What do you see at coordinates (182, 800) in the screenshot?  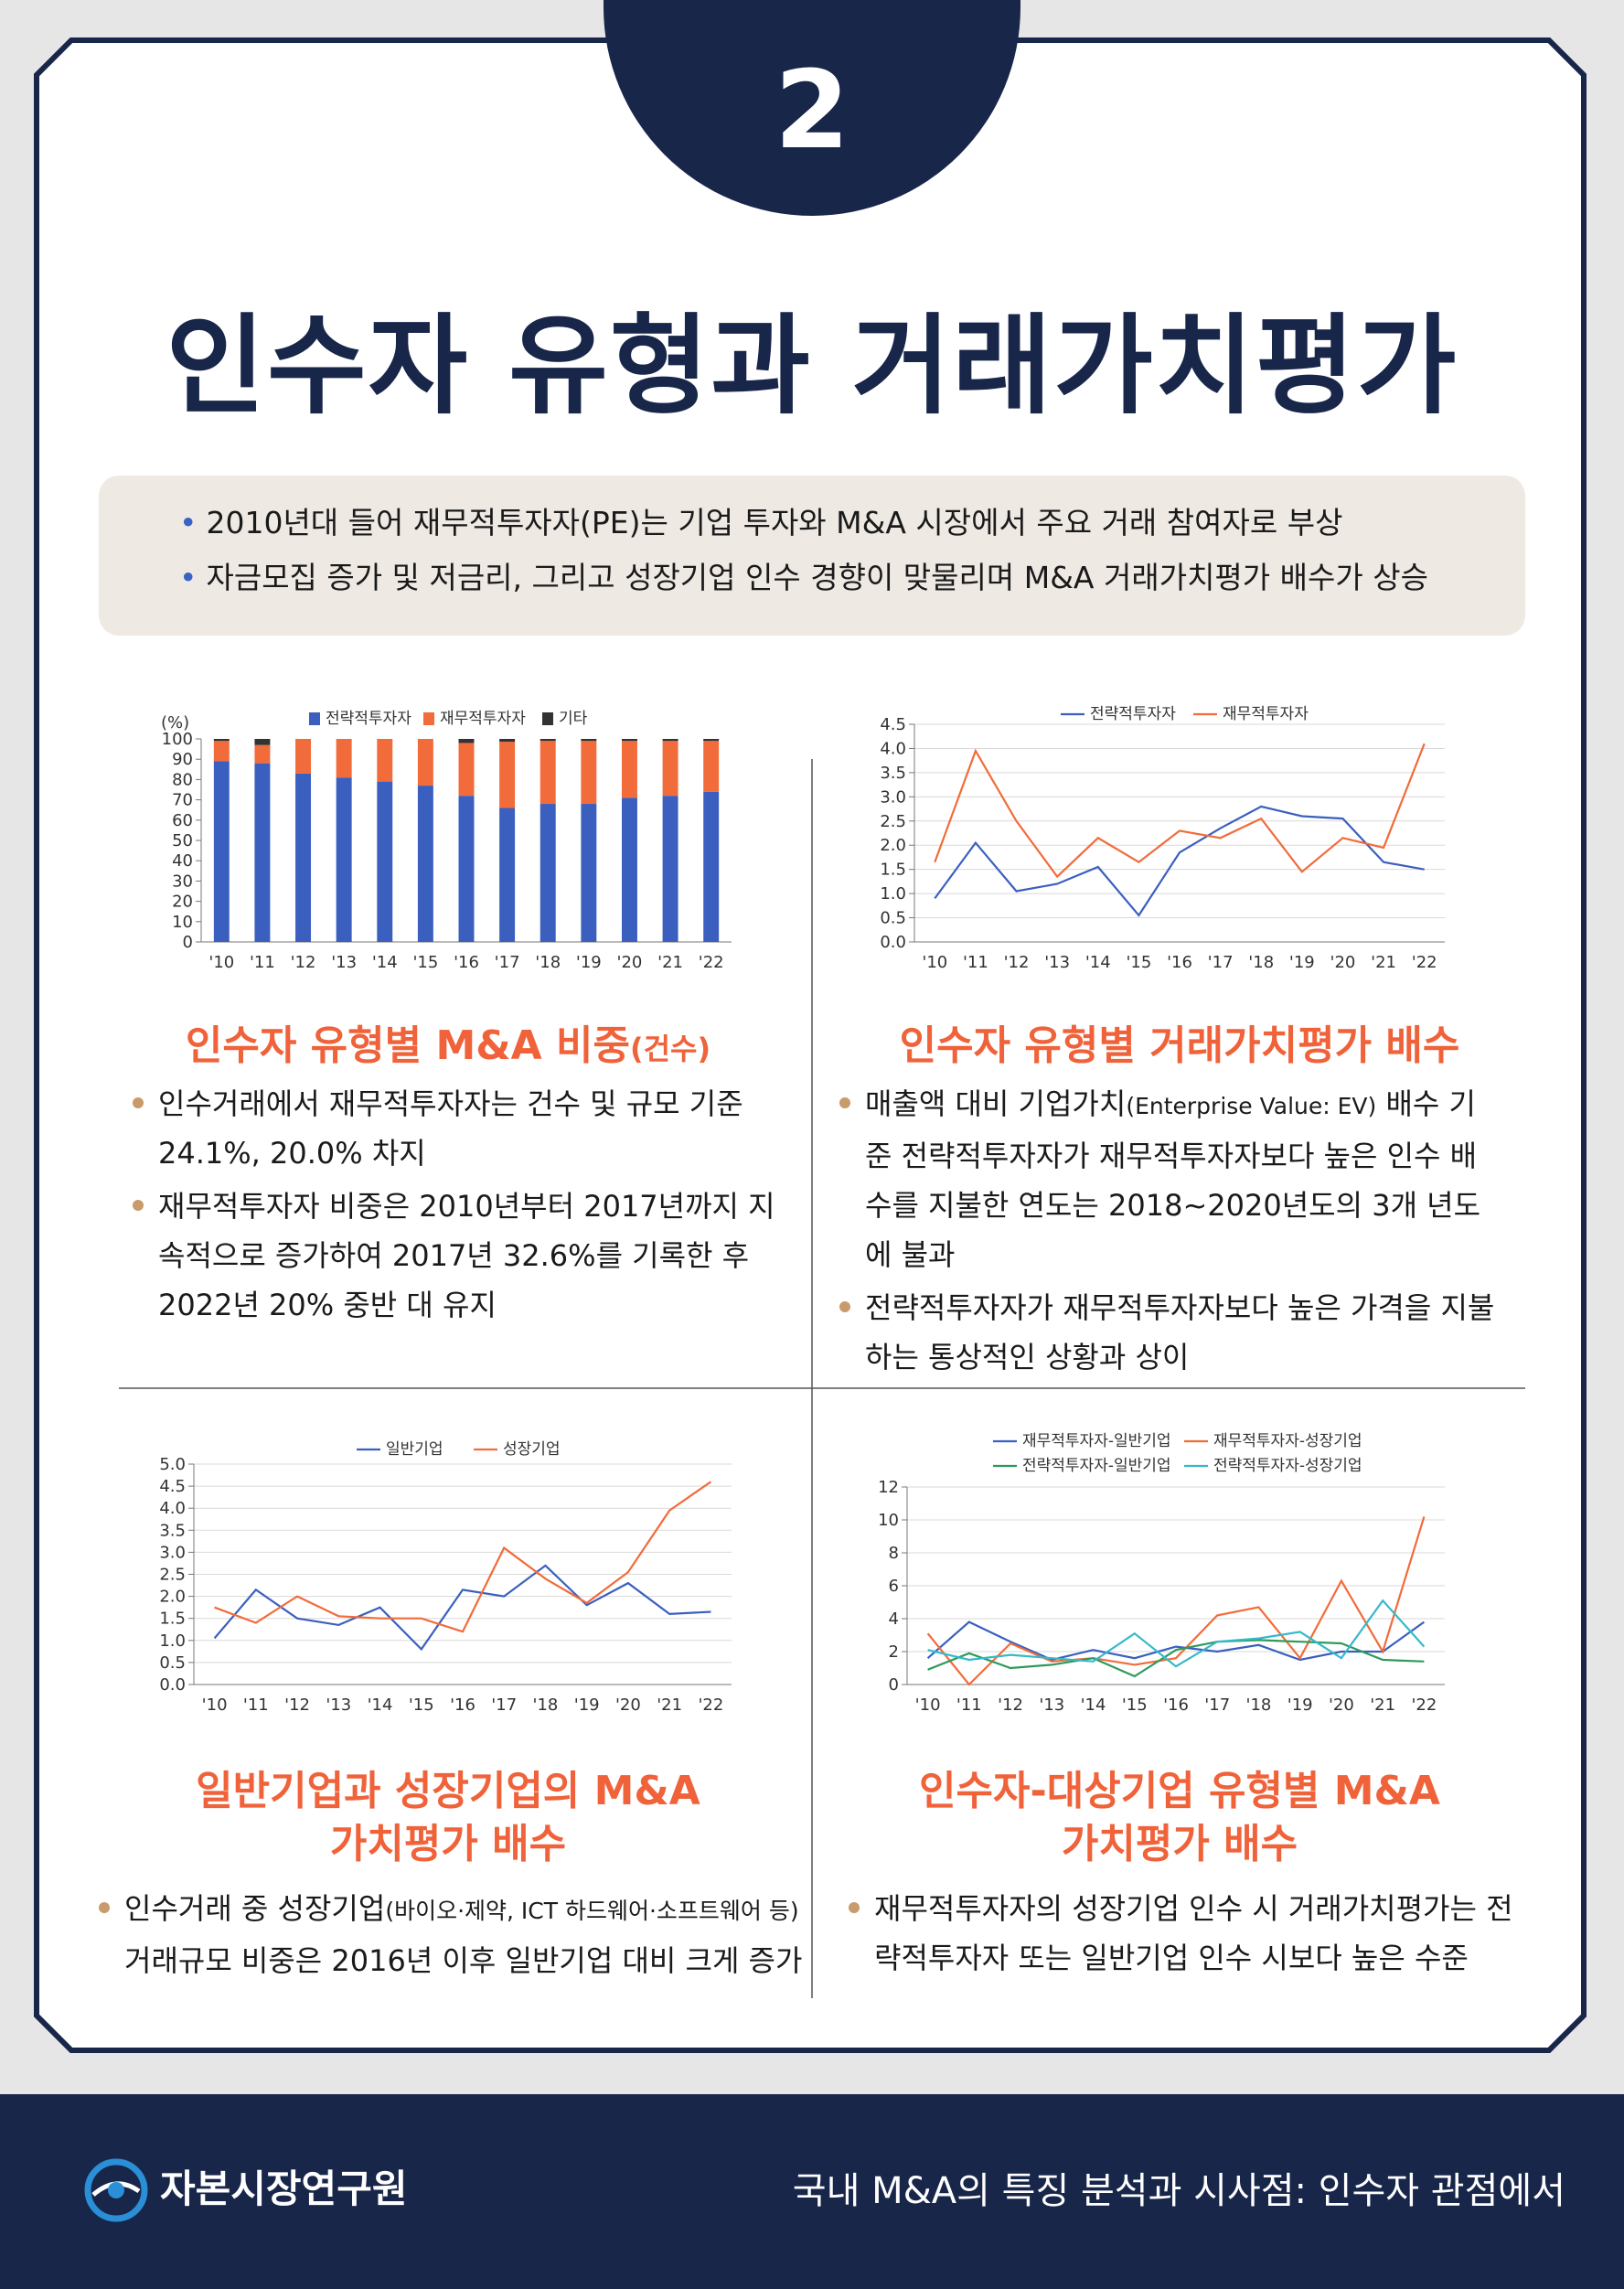 I see `y-tick-label: 70` at bounding box center [182, 800].